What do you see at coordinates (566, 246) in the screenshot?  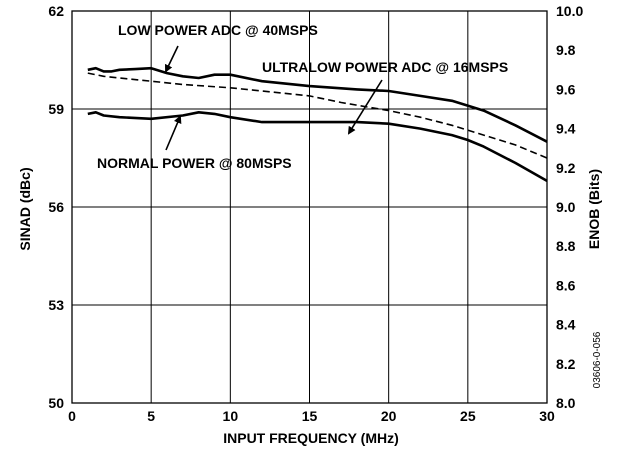 I see `y2-tick-label: 8.8` at bounding box center [566, 246].